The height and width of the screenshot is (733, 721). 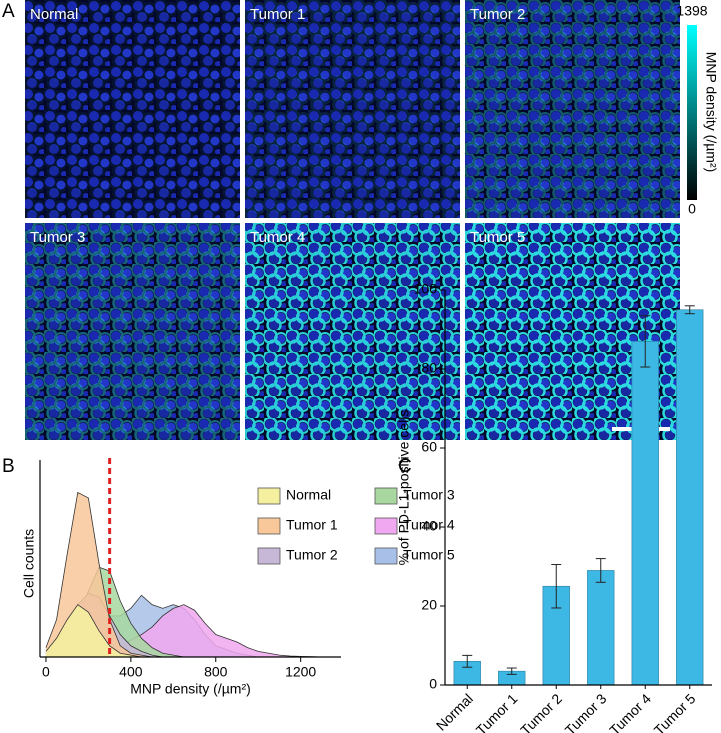 What do you see at coordinates (277, 237) in the screenshot?
I see `image-label: Tumor 4` at bounding box center [277, 237].